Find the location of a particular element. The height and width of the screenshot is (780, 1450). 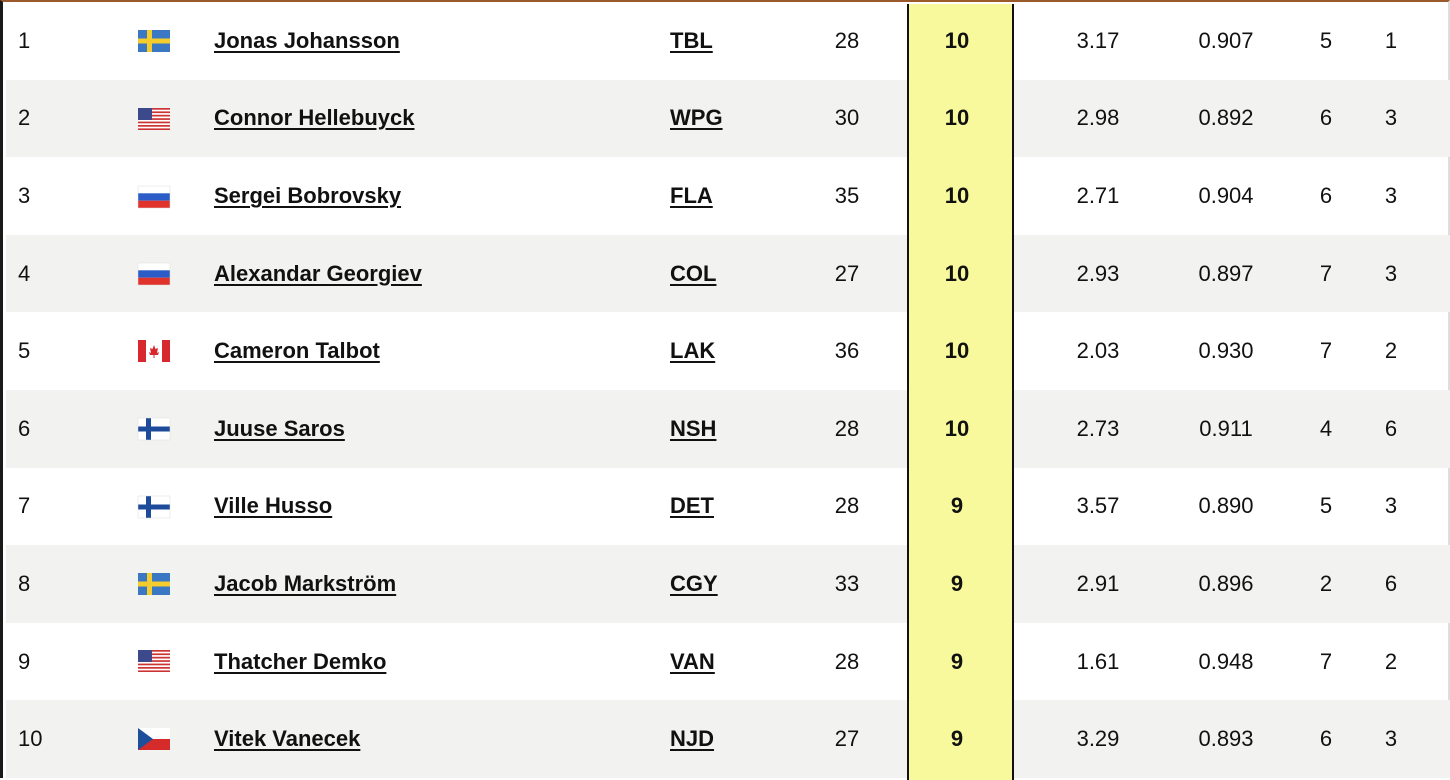

player-name: Sergei Bobrovsky is located at coordinates (308, 195).